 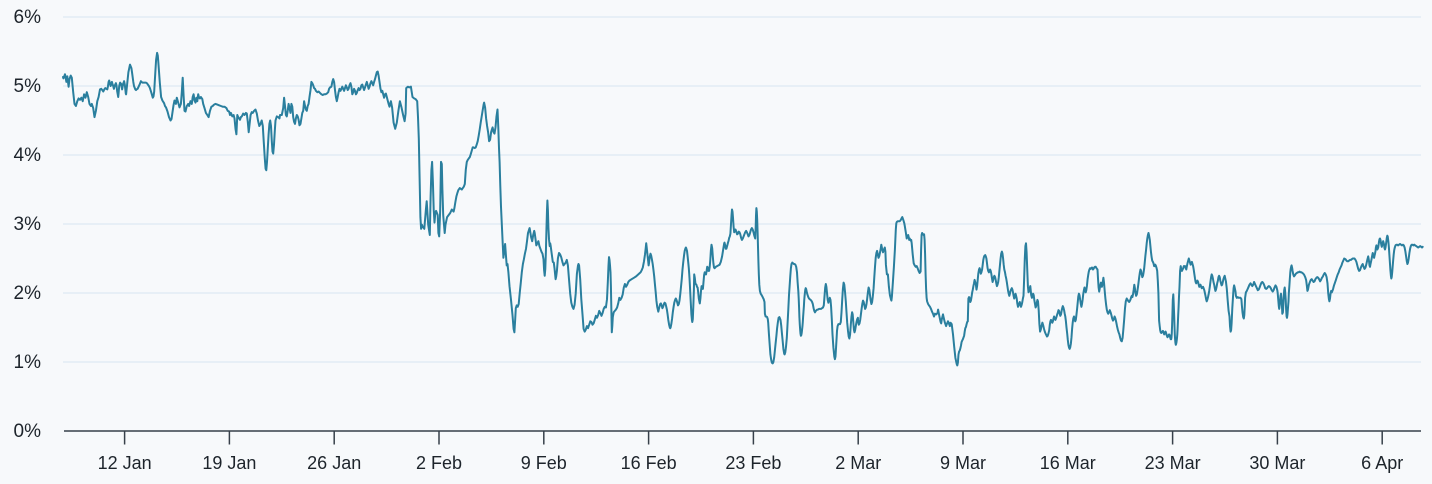 What do you see at coordinates (28, 293) in the screenshot?
I see `svg-text: 2%` at bounding box center [28, 293].